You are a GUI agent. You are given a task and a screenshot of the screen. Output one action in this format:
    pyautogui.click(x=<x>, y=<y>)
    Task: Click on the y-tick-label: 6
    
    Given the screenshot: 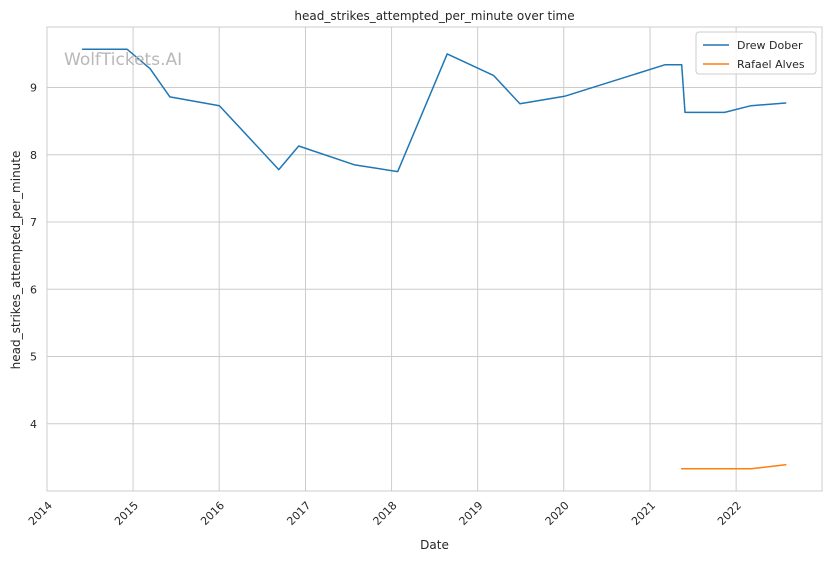 What is the action you would take?
    pyautogui.click(x=33, y=289)
    